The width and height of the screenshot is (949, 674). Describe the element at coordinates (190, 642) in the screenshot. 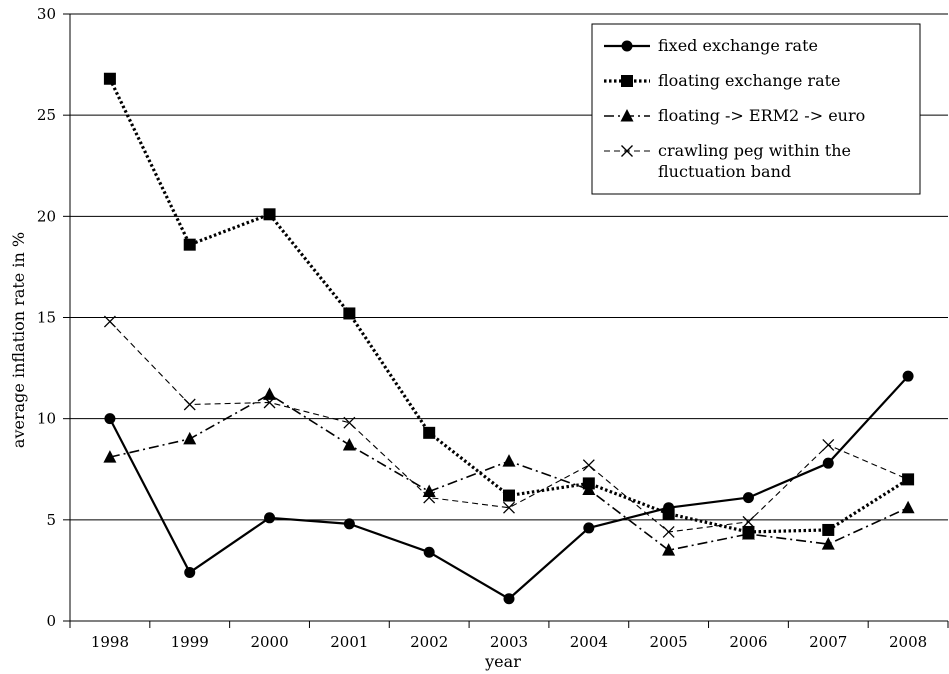

I see `x-tick-label: 1999` at that location.